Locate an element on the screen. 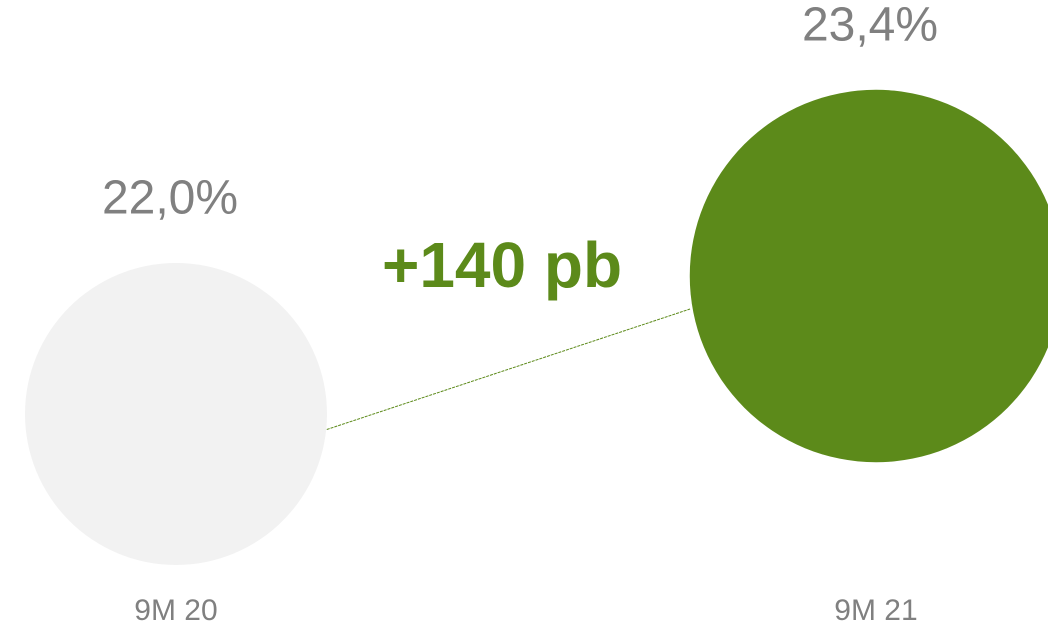 The width and height of the screenshot is (1048, 627). value-label: 23,4% is located at coordinates (870, 25).